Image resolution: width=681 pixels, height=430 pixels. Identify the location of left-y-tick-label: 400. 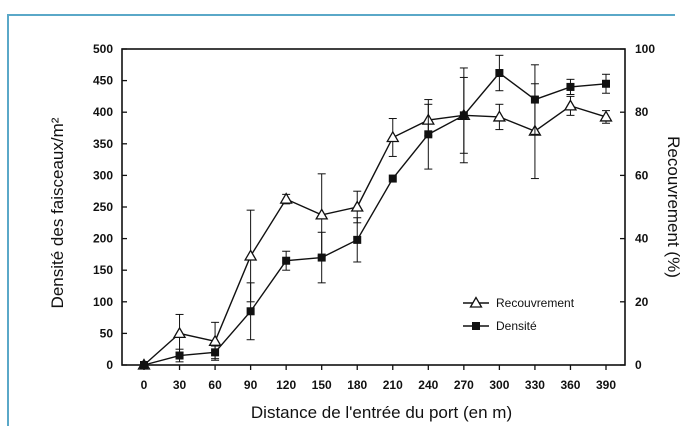
(103, 112).